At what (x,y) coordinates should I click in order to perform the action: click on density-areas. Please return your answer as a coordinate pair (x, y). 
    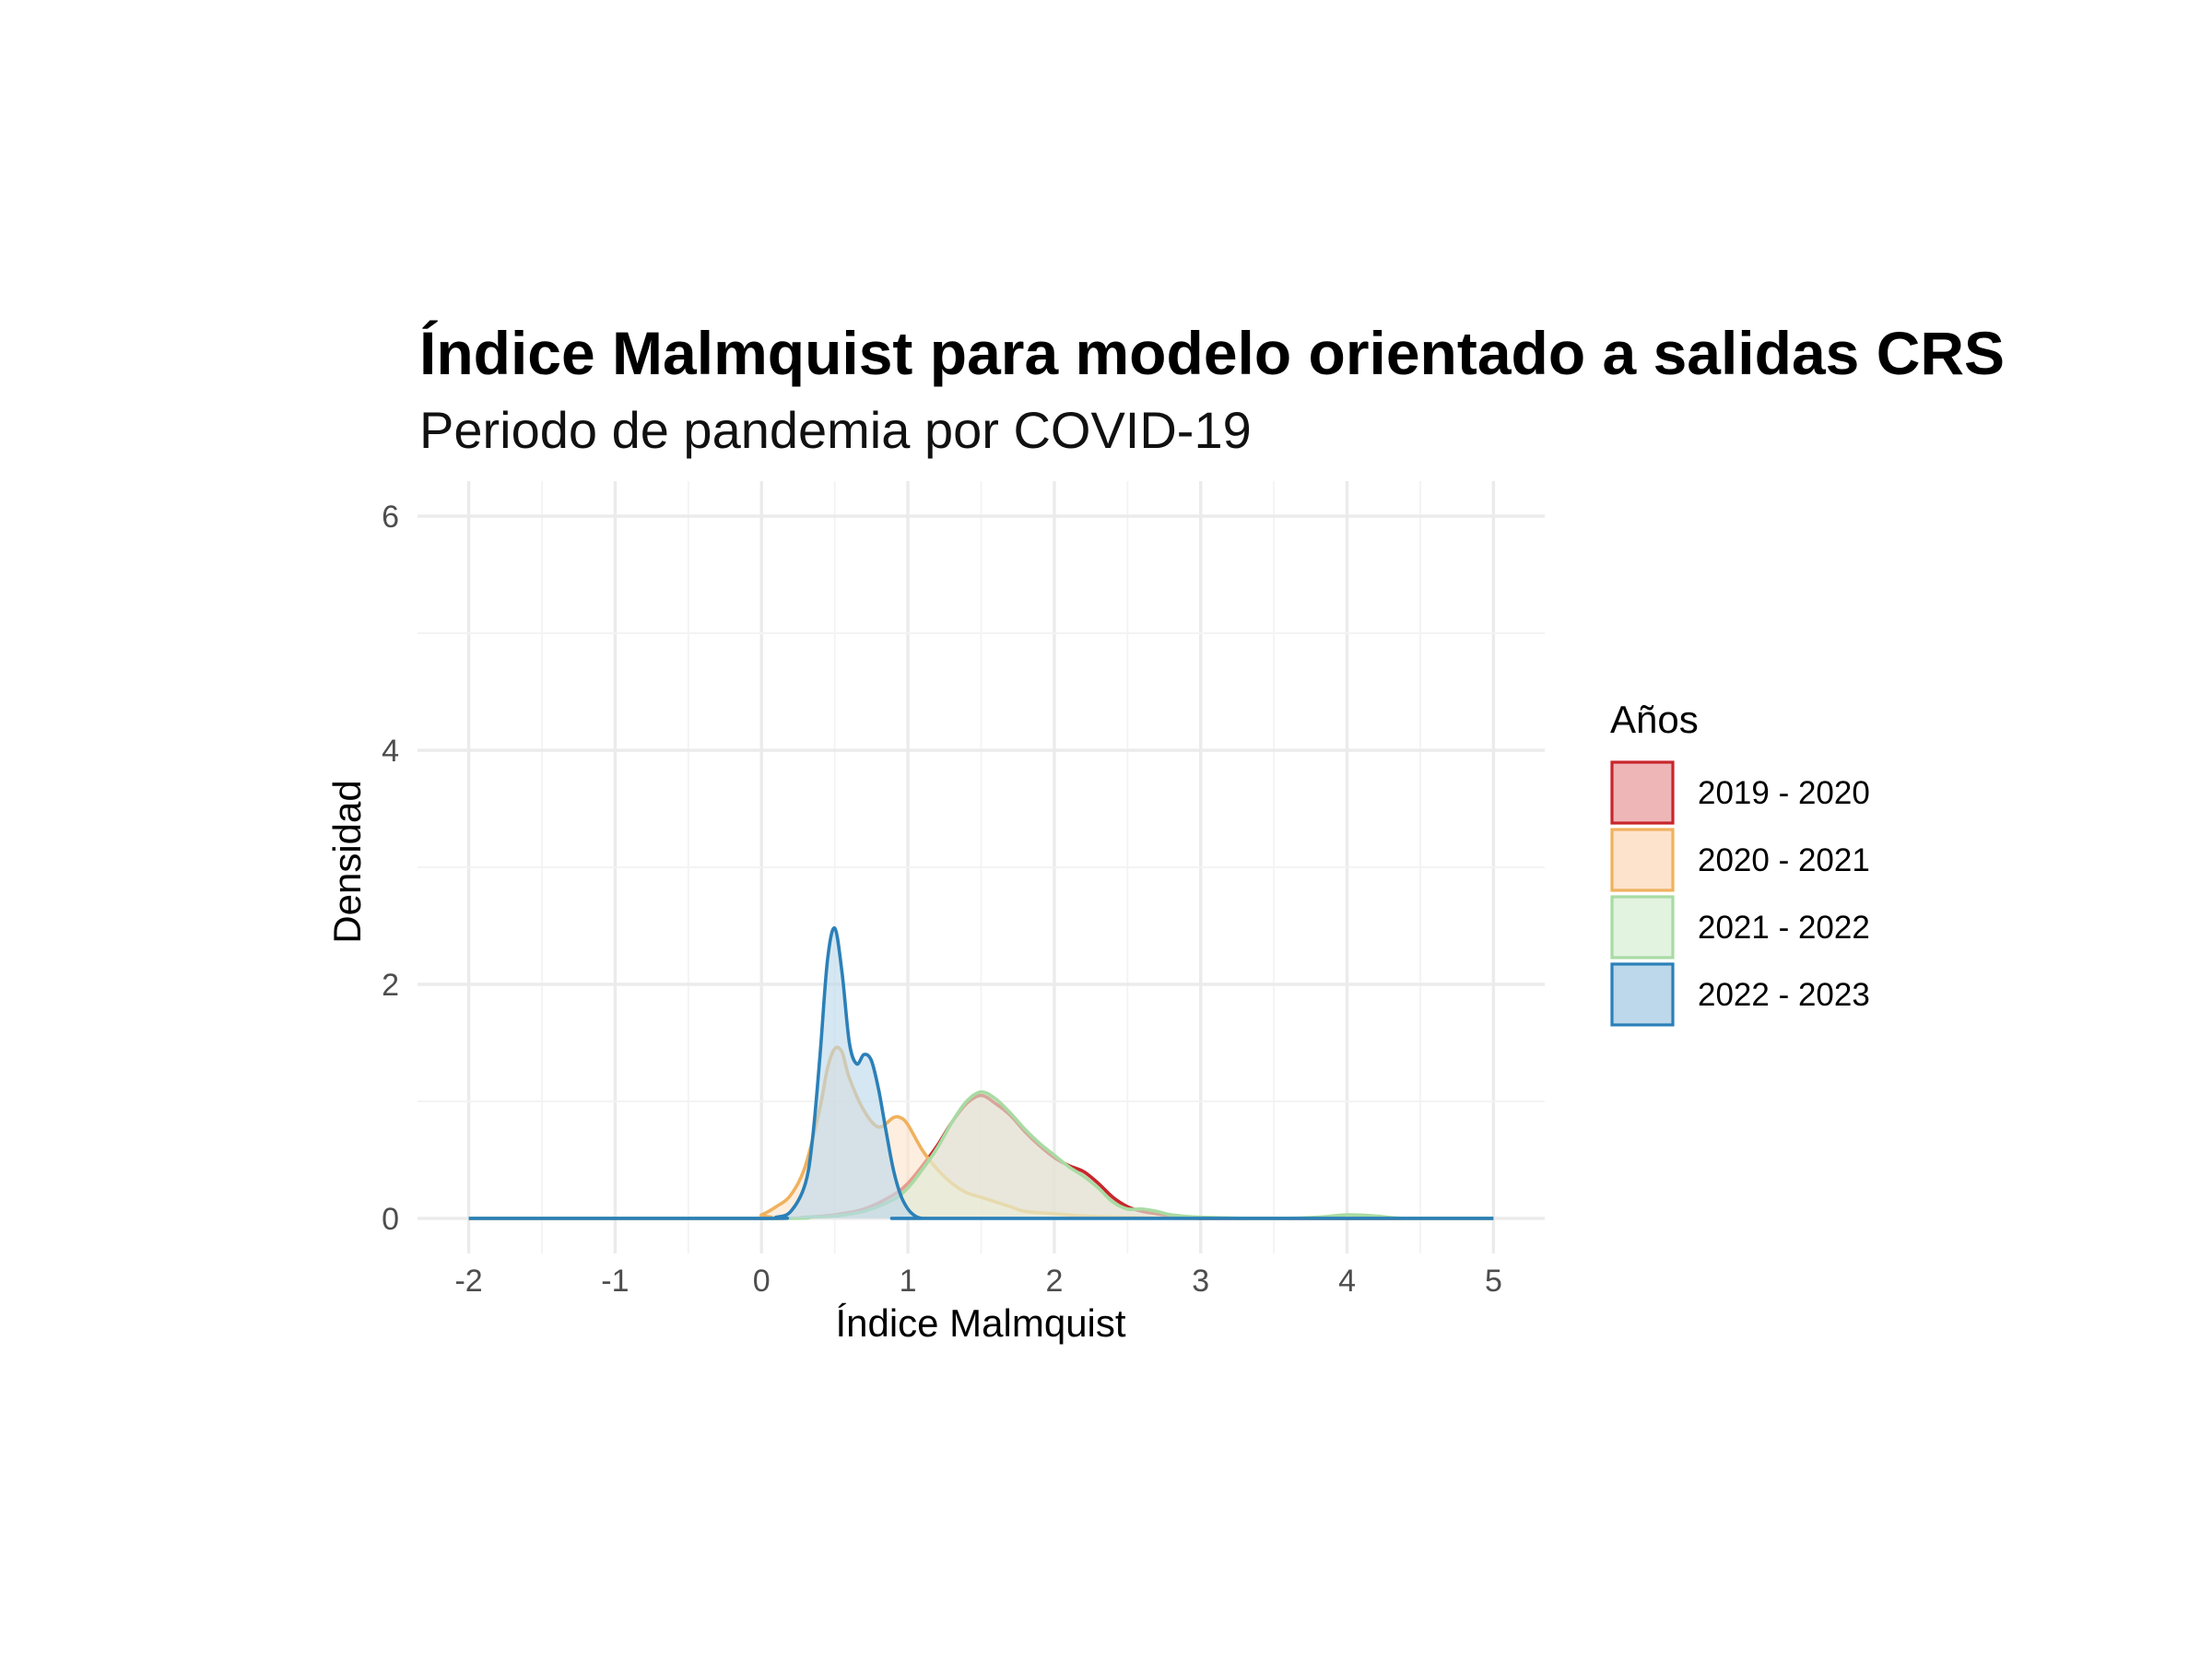
    Looking at the image, I should click on (981, 1073).